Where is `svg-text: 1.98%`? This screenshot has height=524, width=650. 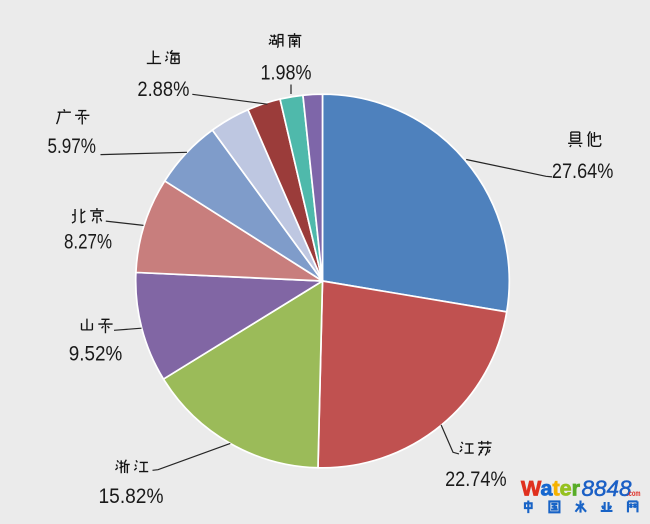
svg-text: 1.98% is located at coordinates (286, 72).